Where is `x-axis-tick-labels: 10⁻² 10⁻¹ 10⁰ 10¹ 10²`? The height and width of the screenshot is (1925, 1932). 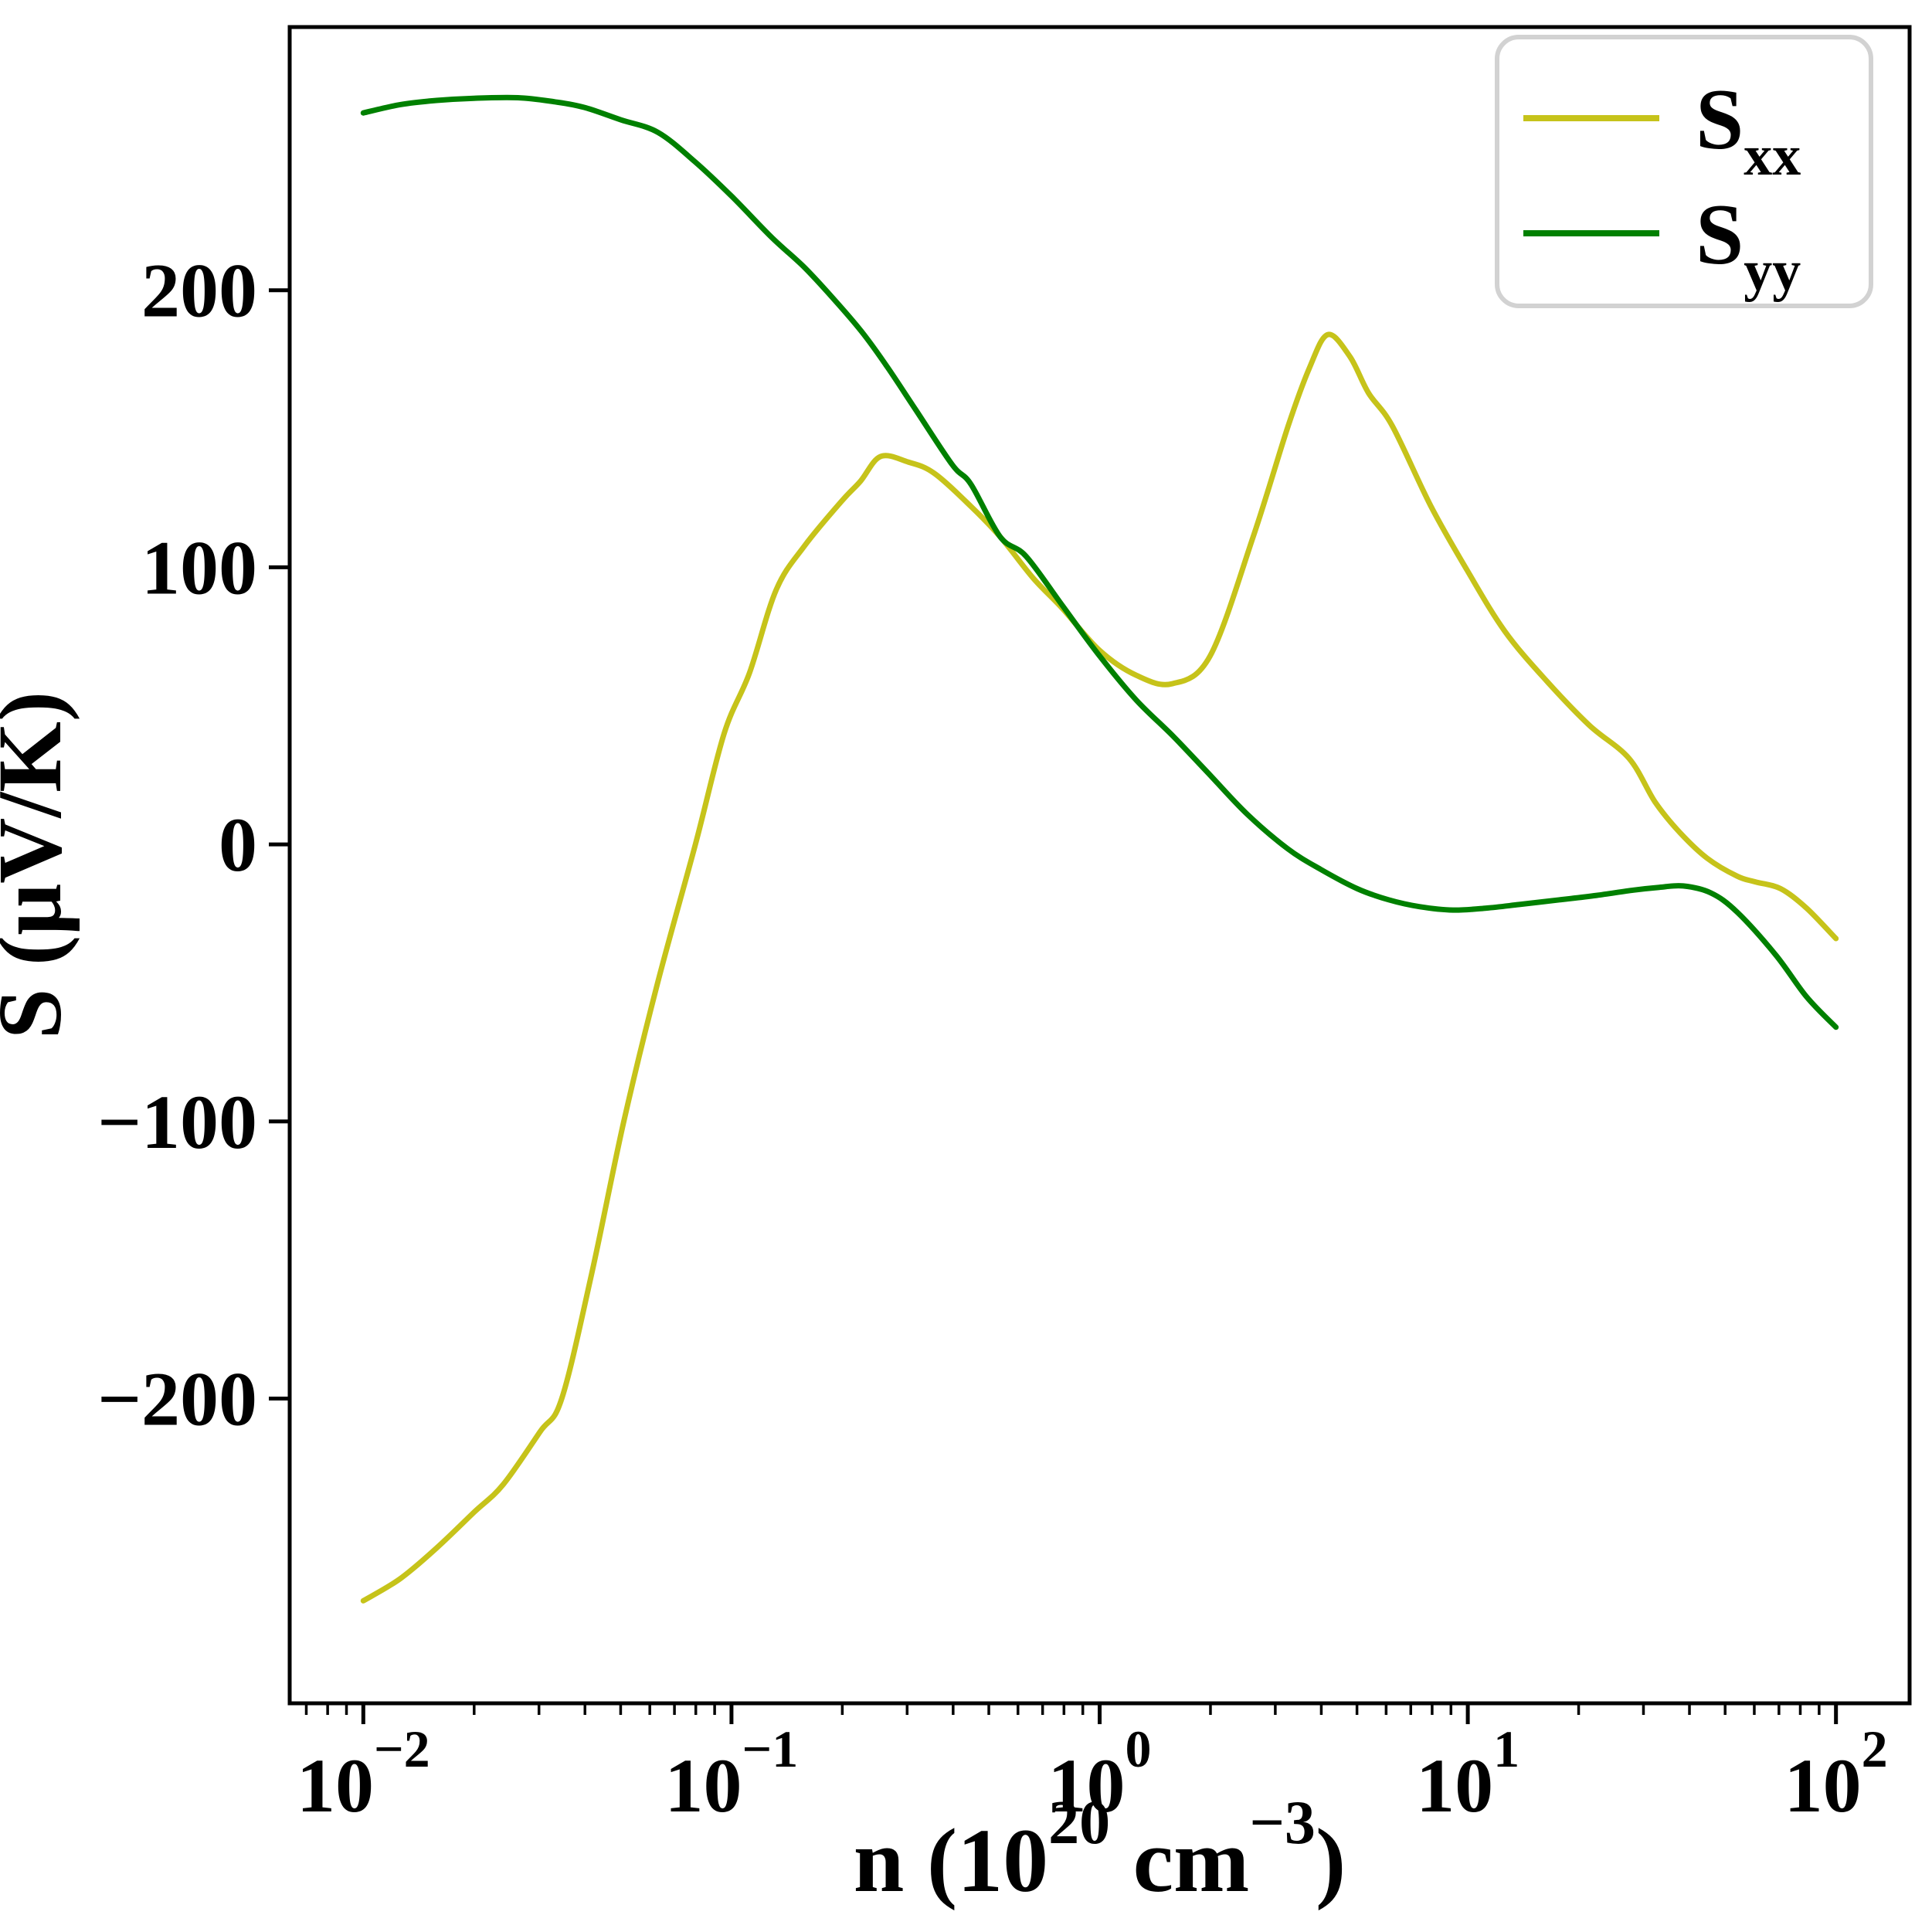 x-axis-tick-labels: 10⁻² 10⁻¹ 10⁰ 10¹ 10² is located at coordinates (1093, 1774).